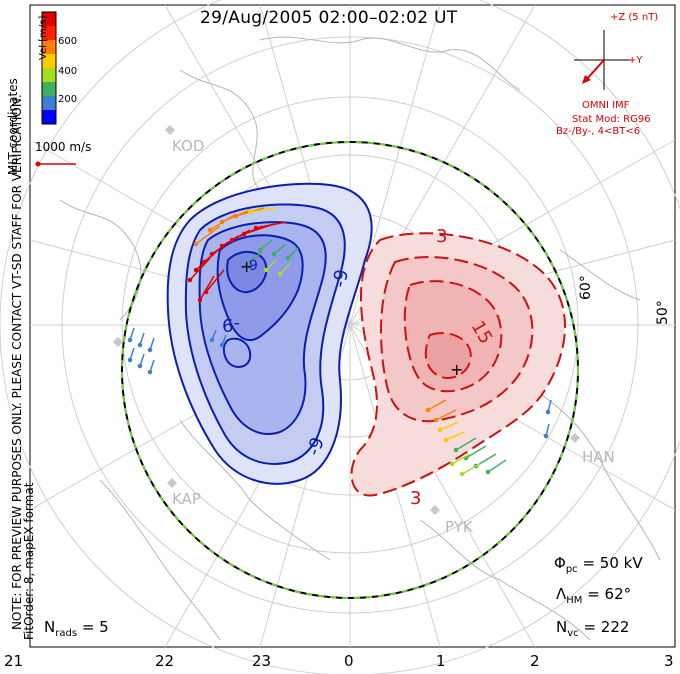 Image resolution: width=680 pixels, height=674 pixels. I want to click on nvc-symbol: N, so click(562, 627).